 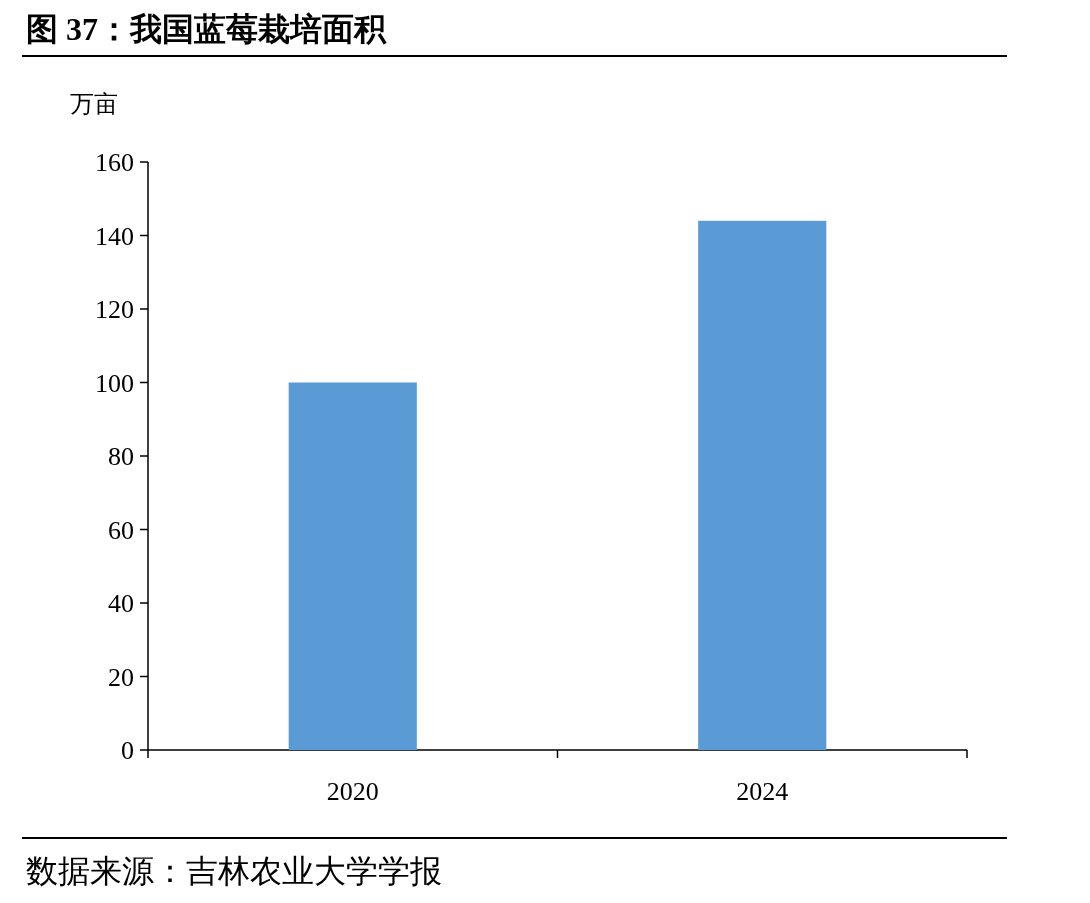 What do you see at coordinates (114, 309) in the screenshot?
I see `y-tick-label: 120` at bounding box center [114, 309].